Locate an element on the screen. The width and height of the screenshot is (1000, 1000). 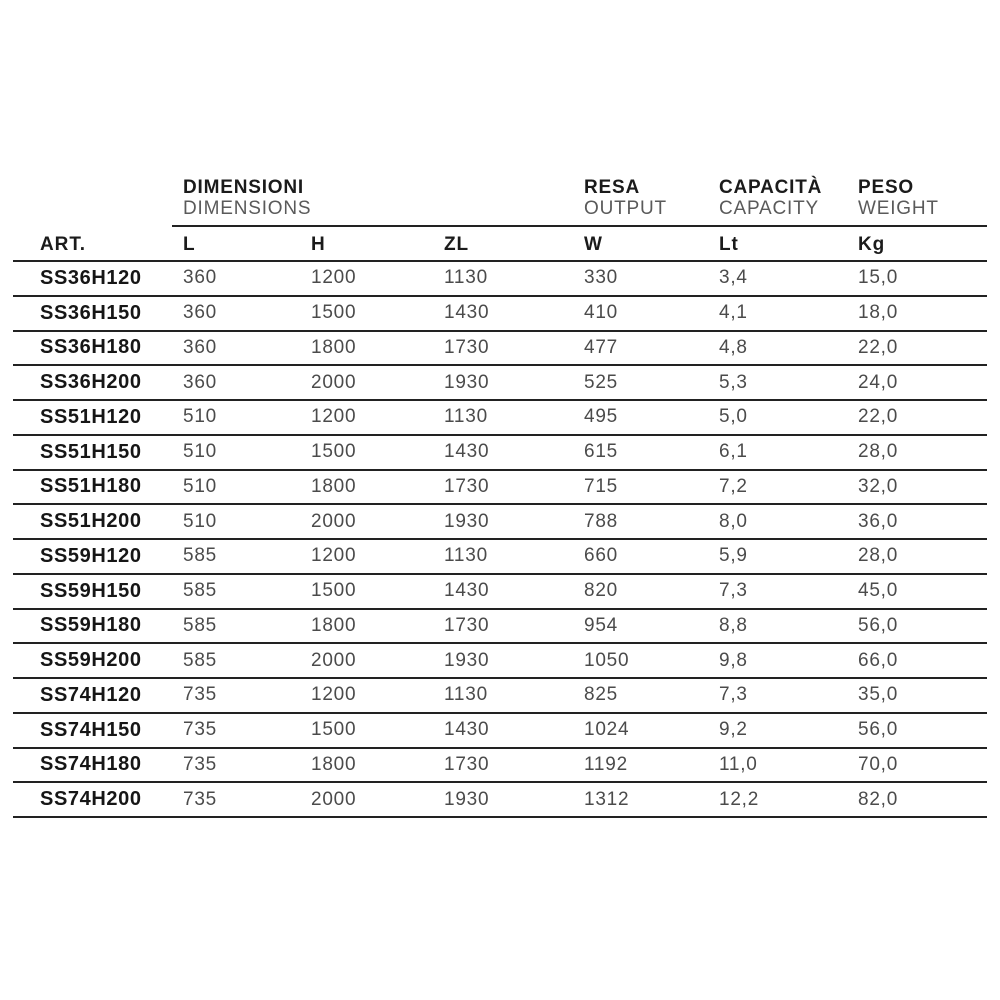
group-capacity: CAPACITÀ CAPACITY is located at coordinates (770, 198).